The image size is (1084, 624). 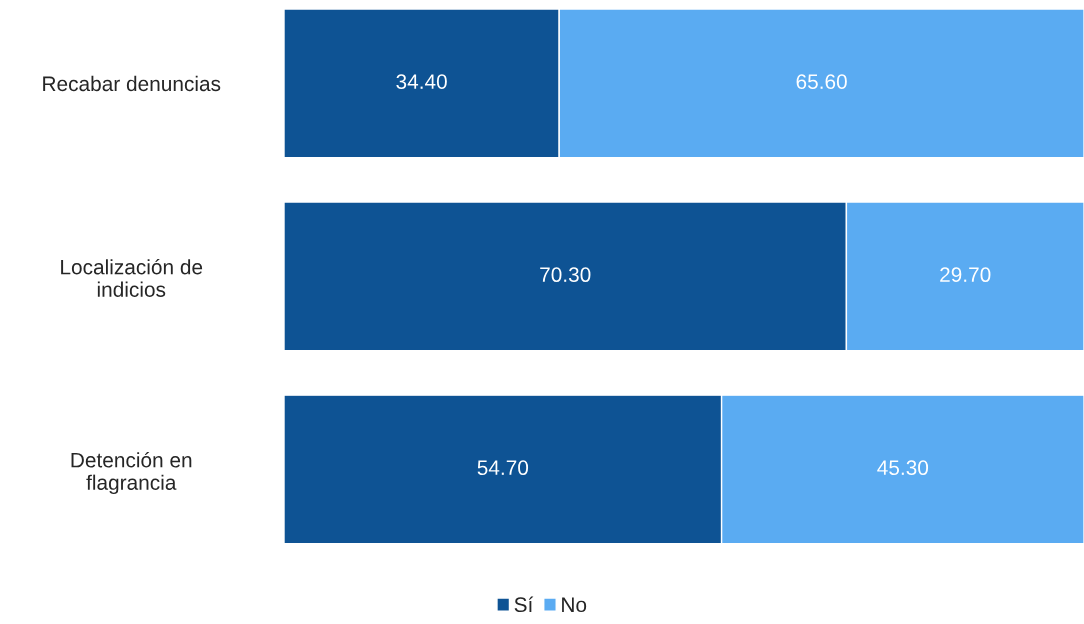 I want to click on y-tick-label: Localización de indicios, so click(x=132, y=277).